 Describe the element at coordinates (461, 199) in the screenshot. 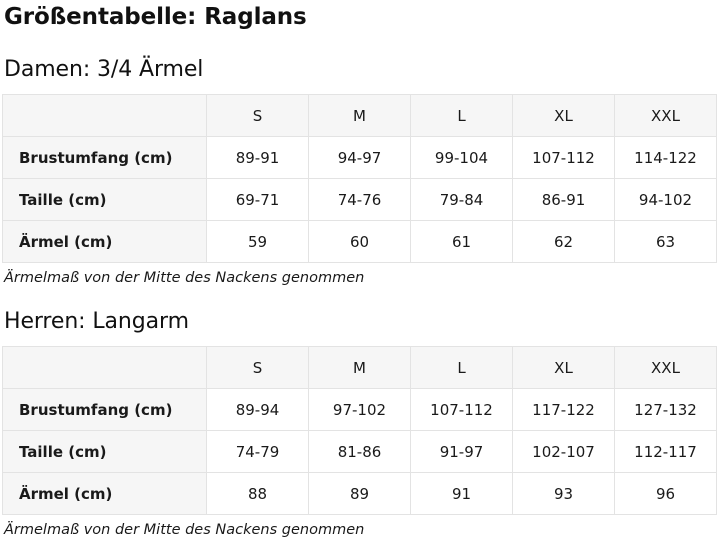

I see `cell-taille-l: 79-84` at that location.